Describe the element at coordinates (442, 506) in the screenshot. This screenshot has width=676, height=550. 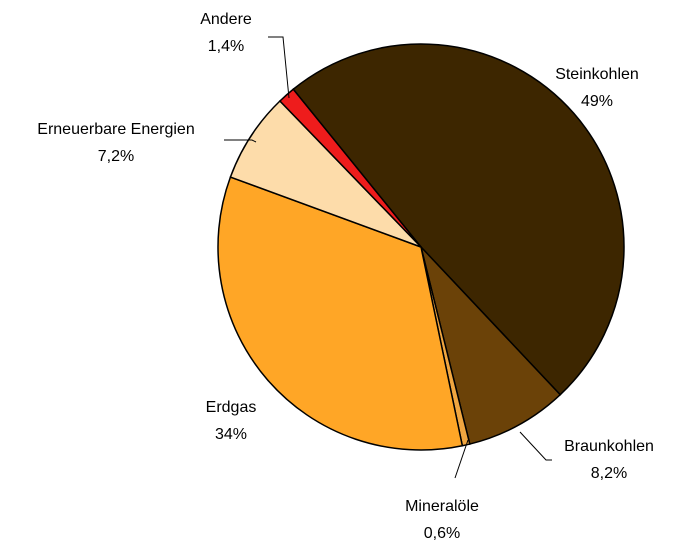
I see `slice-label: Mineralöle` at that location.